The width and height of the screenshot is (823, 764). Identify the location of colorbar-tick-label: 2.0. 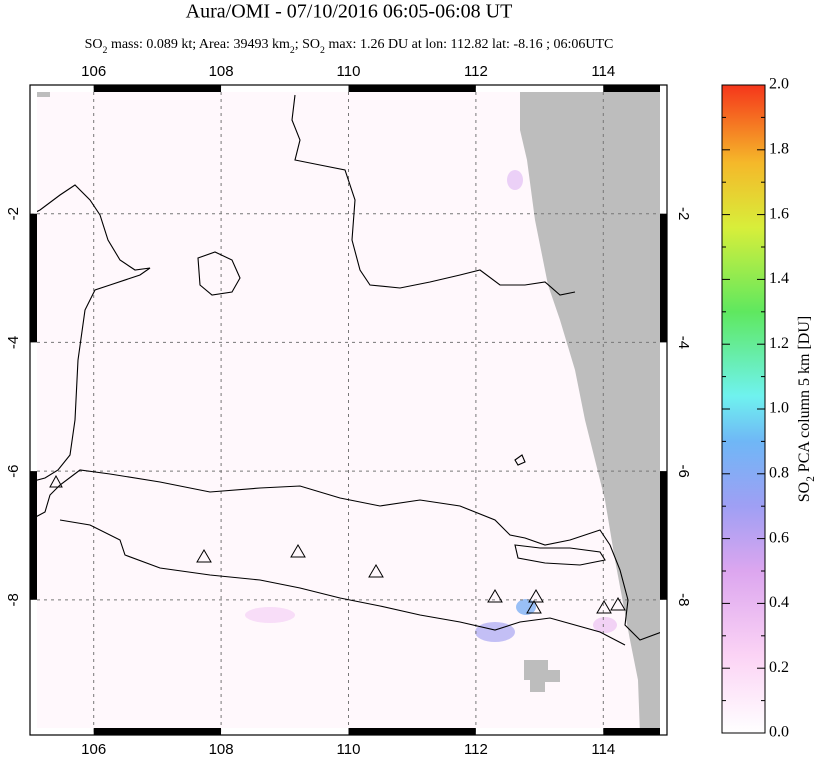
(779, 84).